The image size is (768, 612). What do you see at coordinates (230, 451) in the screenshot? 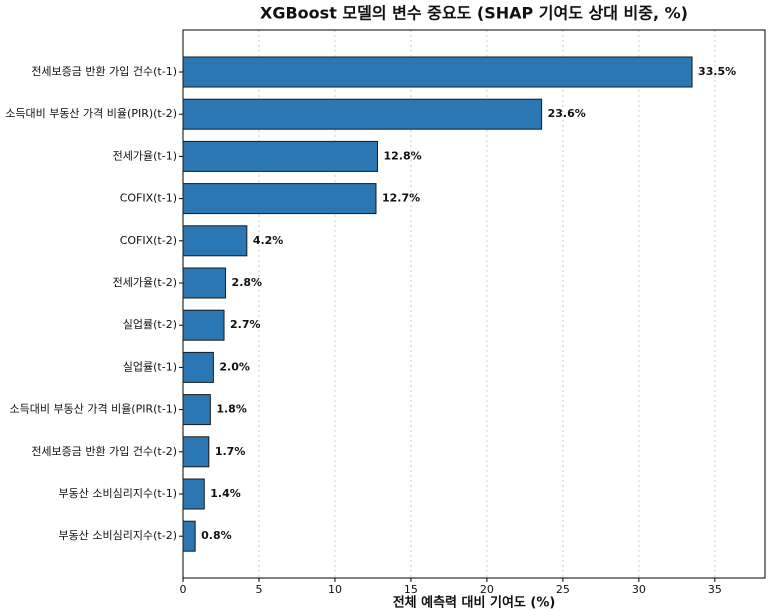
I see `value-label: 1.7%` at bounding box center [230, 451].